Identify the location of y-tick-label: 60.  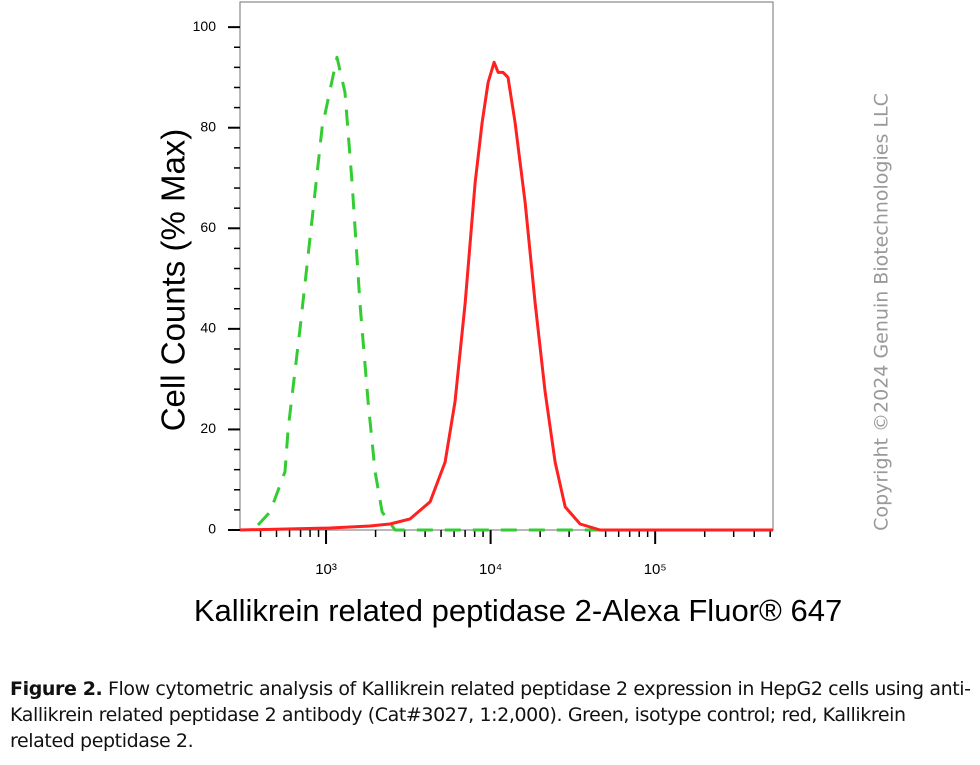
(208, 227).